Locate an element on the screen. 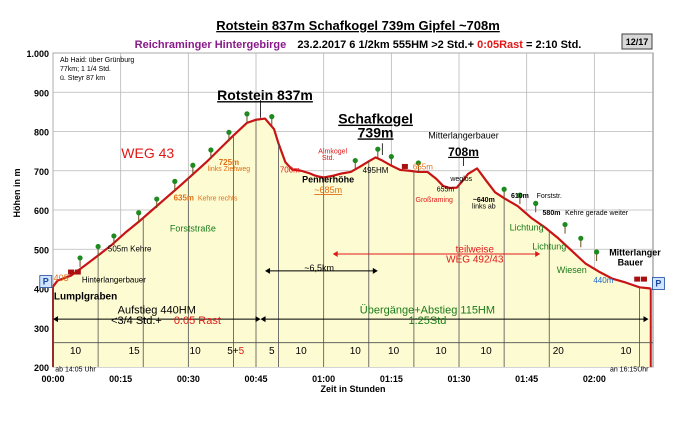 The height and width of the screenshot is (440, 698). annotation-label: ab 14:05 Uhr is located at coordinates (75, 370).